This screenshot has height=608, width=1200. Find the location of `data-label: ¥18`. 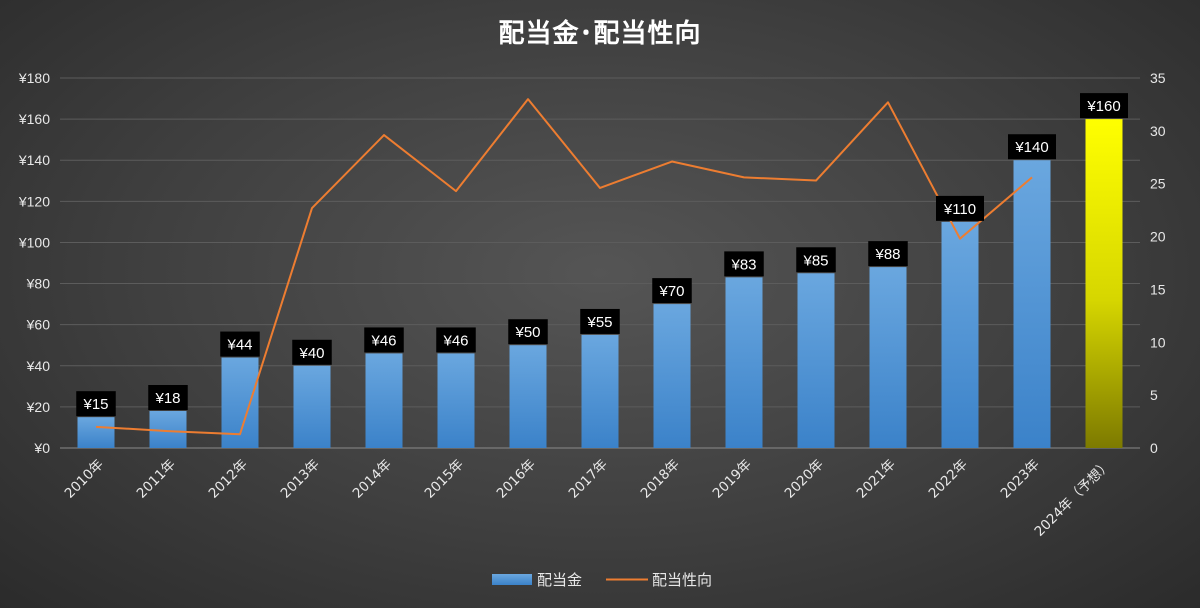

data-label: ¥18 is located at coordinates (167, 398).